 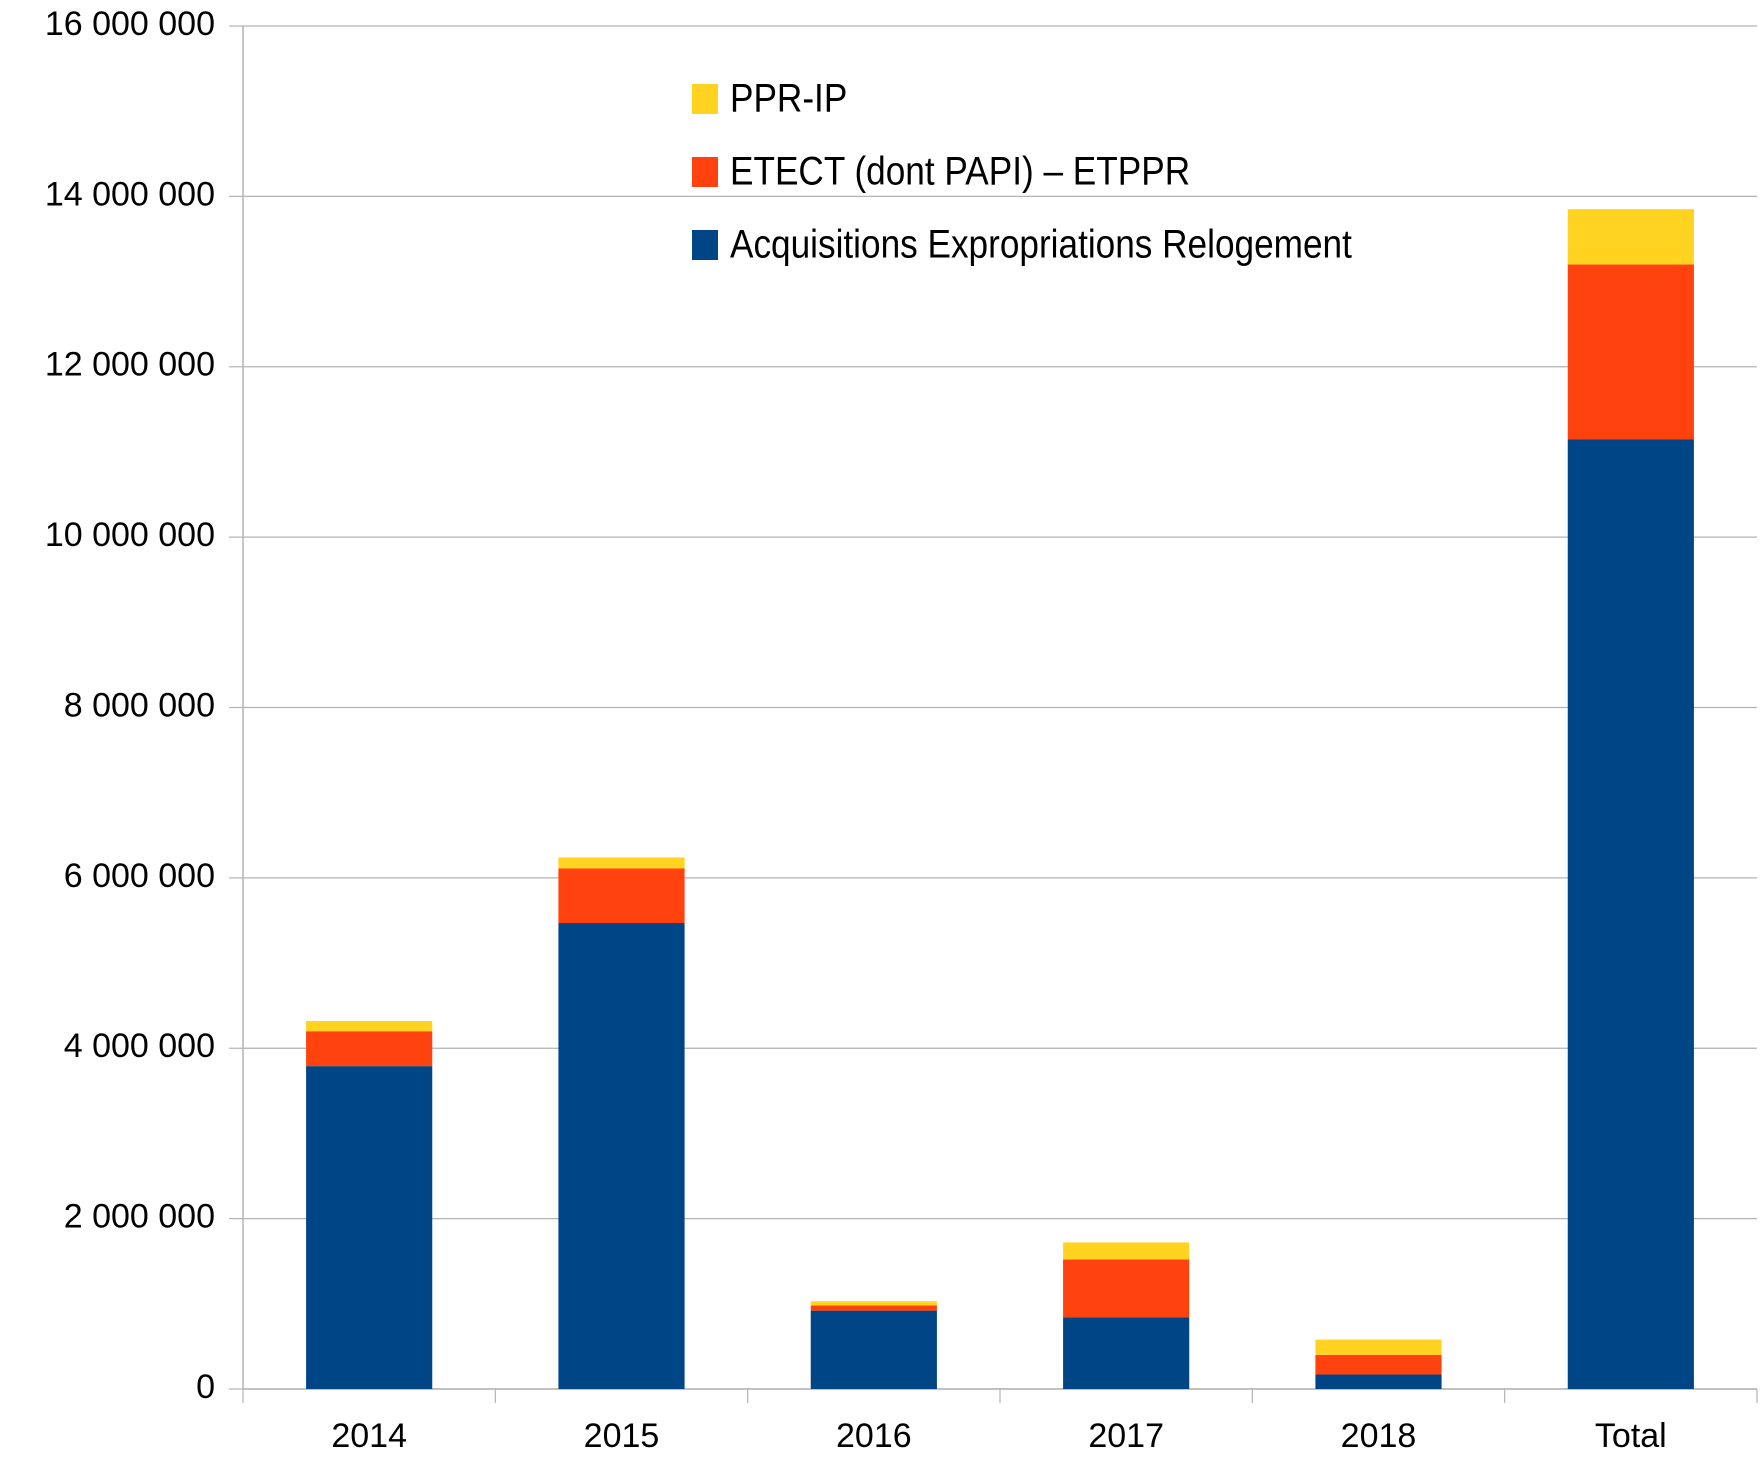 I want to click on x-tick-label: Total, so click(x=1631, y=1436).